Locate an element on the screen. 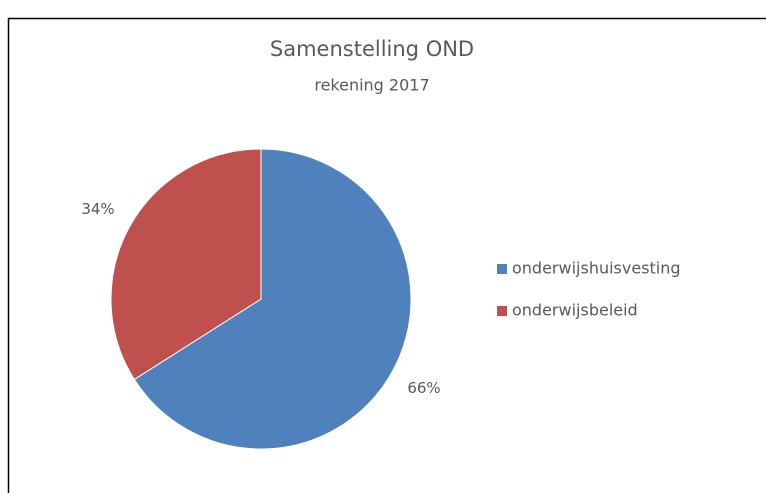 The height and width of the screenshot is (493, 766). chart-subtitle: rekening 2017 is located at coordinates (371, 85).